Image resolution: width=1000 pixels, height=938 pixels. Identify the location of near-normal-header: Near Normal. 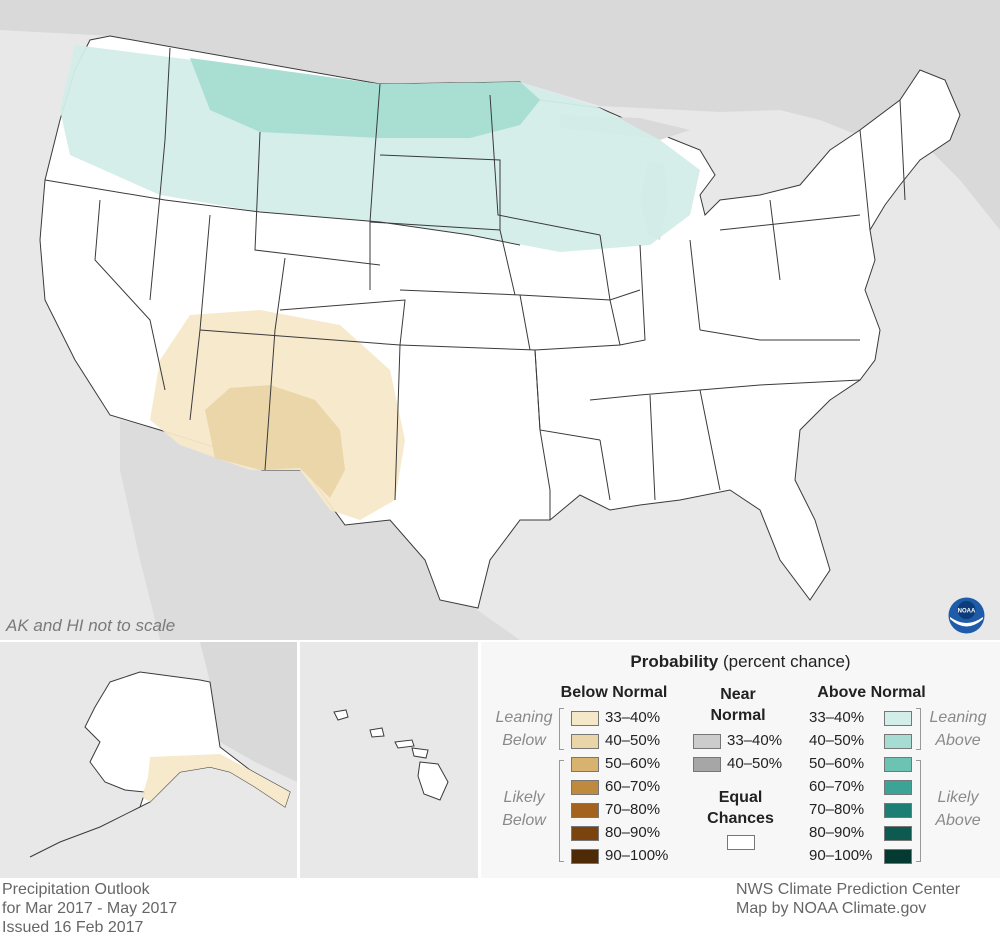
(738, 705).